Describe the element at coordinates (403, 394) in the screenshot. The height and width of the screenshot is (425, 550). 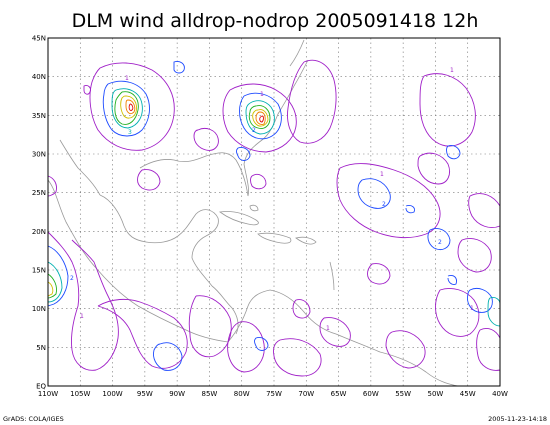
I see `lon-tick-label: 55W` at that location.